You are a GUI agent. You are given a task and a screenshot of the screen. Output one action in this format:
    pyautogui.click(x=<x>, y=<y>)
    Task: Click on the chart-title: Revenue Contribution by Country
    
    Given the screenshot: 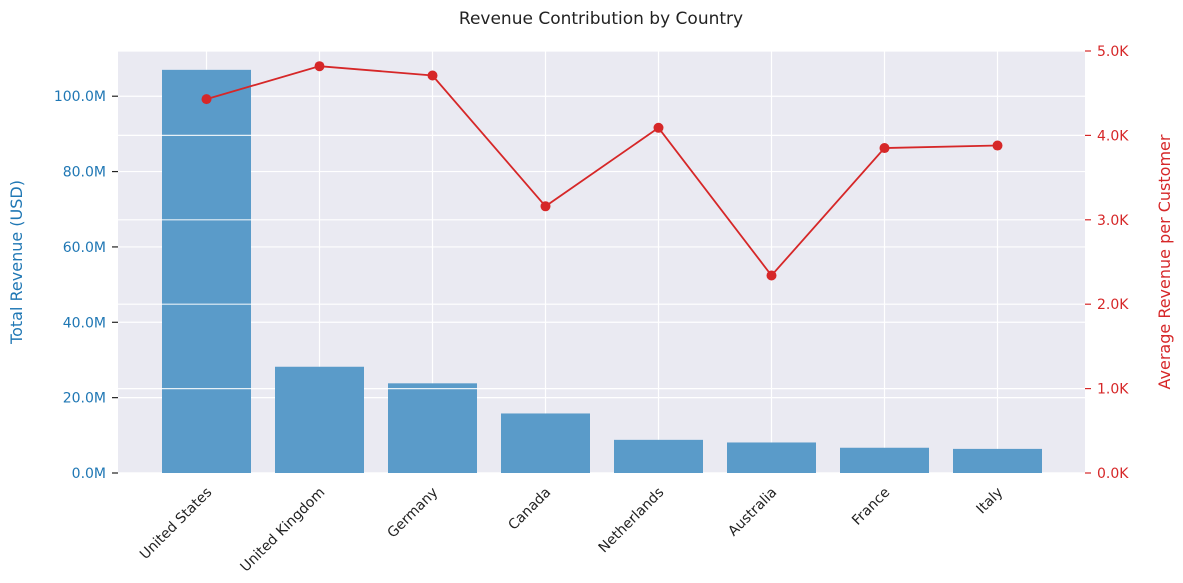 What is the action you would take?
    pyautogui.click(x=601, y=19)
    